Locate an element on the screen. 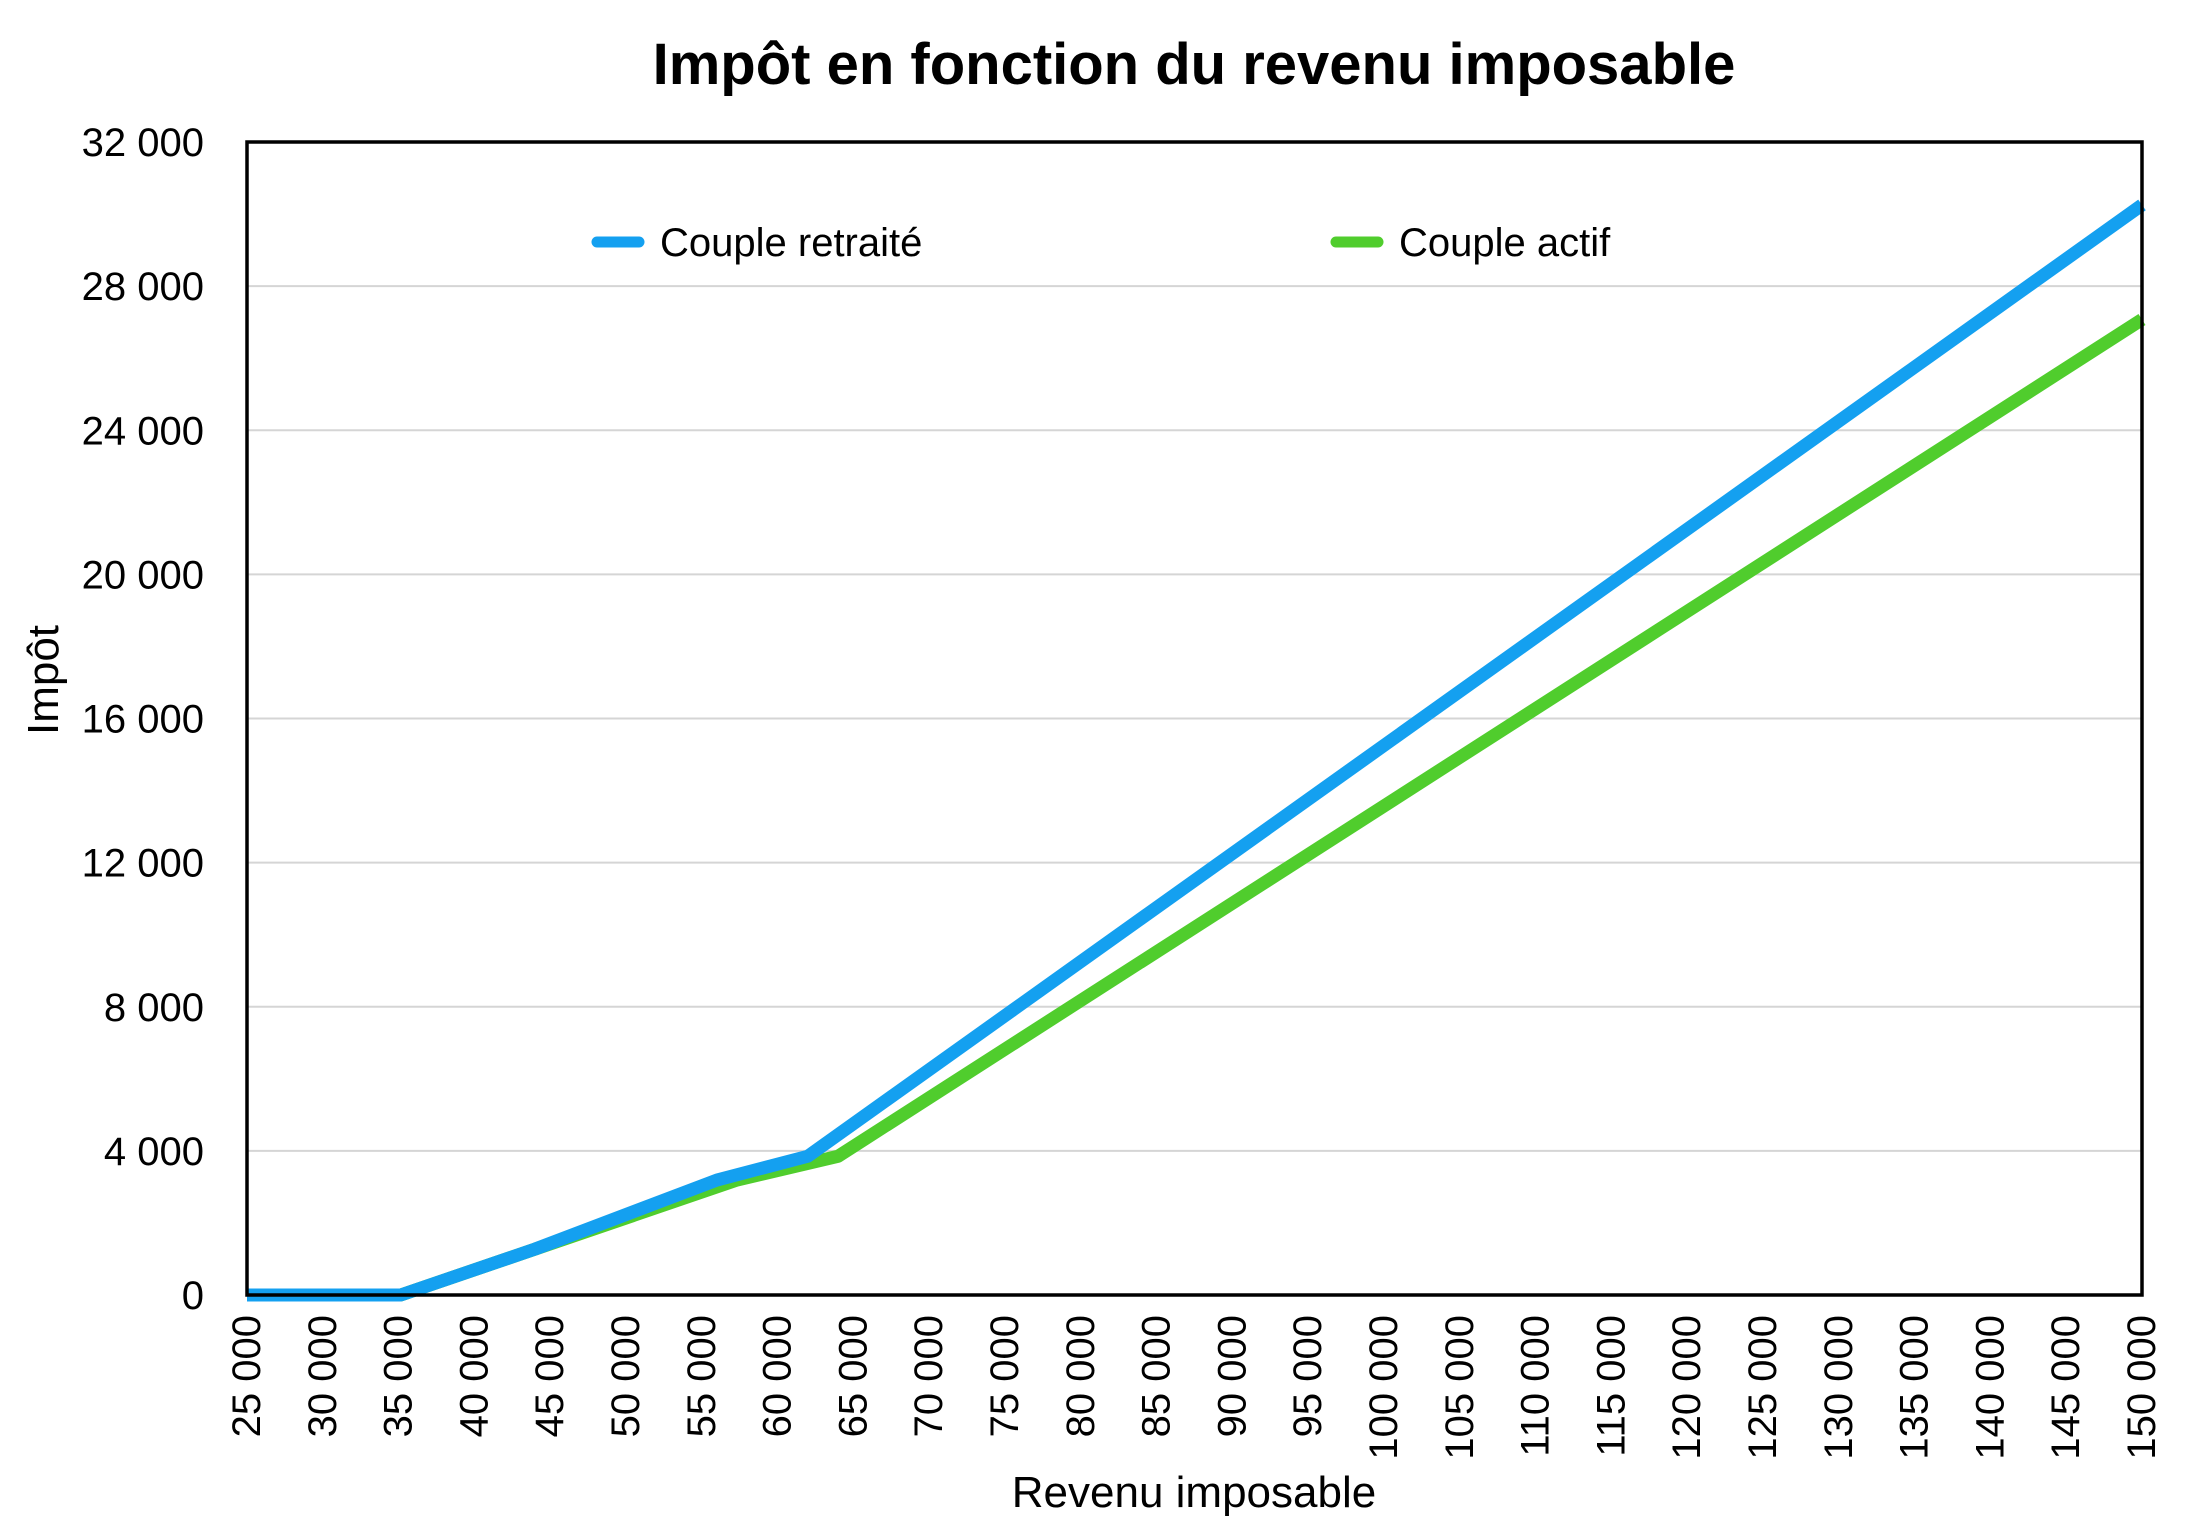 This screenshot has width=2200, height=1536. x-axis-title: Revenu imposable is located at coordinates (1194, 1492).